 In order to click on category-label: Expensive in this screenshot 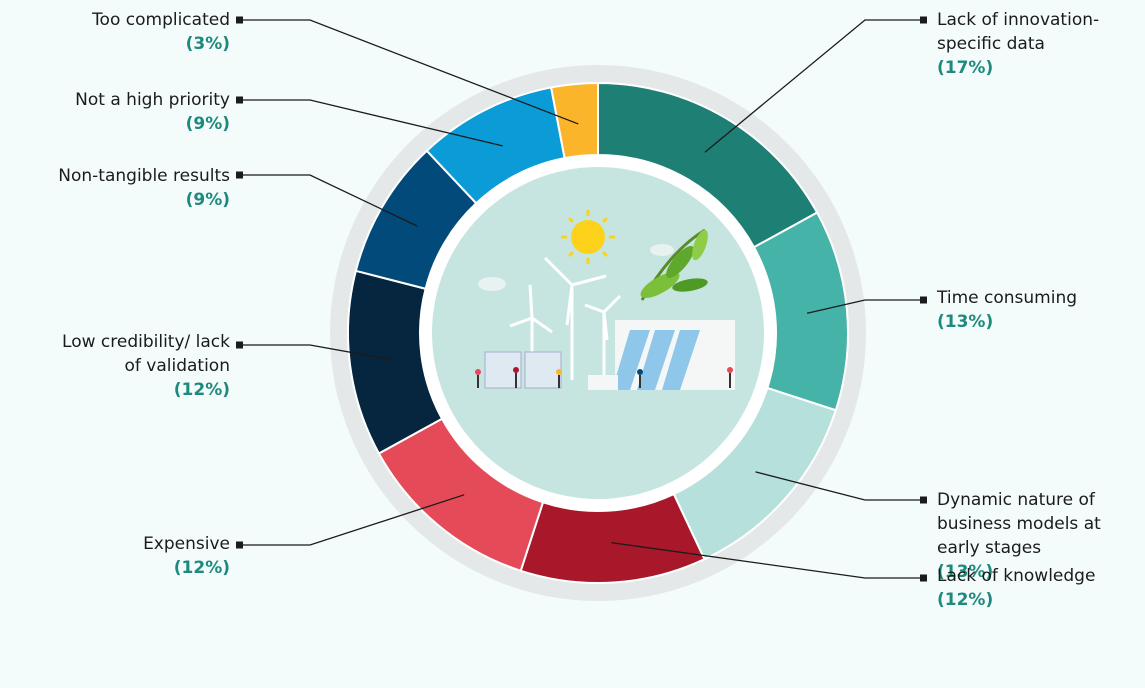, I will do `click(186, 544)`.